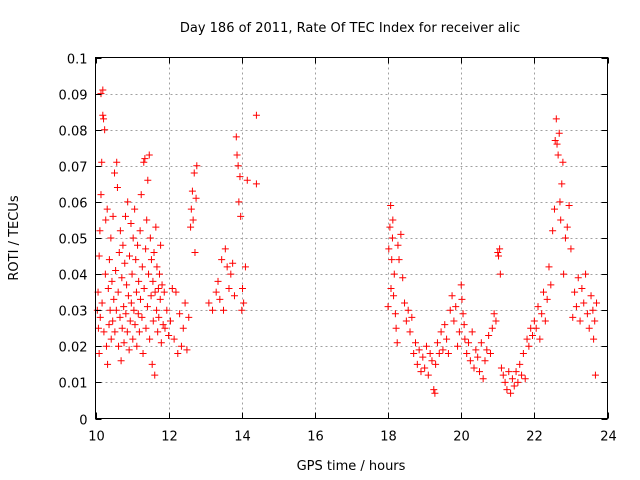 The height and width of the screenshot is (480, 640). Describe the element at coordinates (73, 96) in the screenshot. I see `y-tick-label: 0.09` at that location.